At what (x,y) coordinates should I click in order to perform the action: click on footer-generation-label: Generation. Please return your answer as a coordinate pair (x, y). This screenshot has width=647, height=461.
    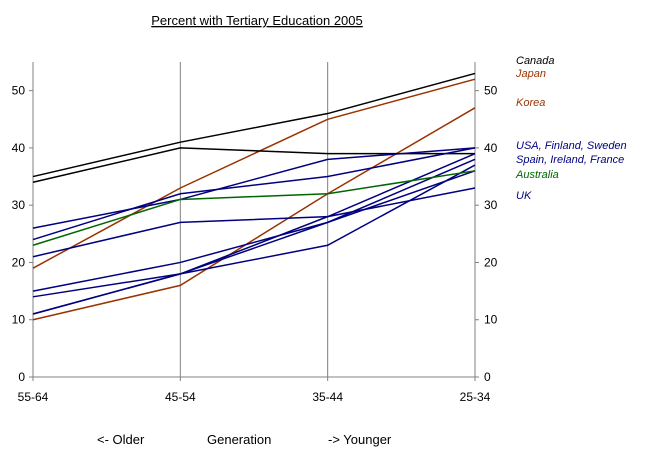
    Looking at the image, I should click on (239, 439).